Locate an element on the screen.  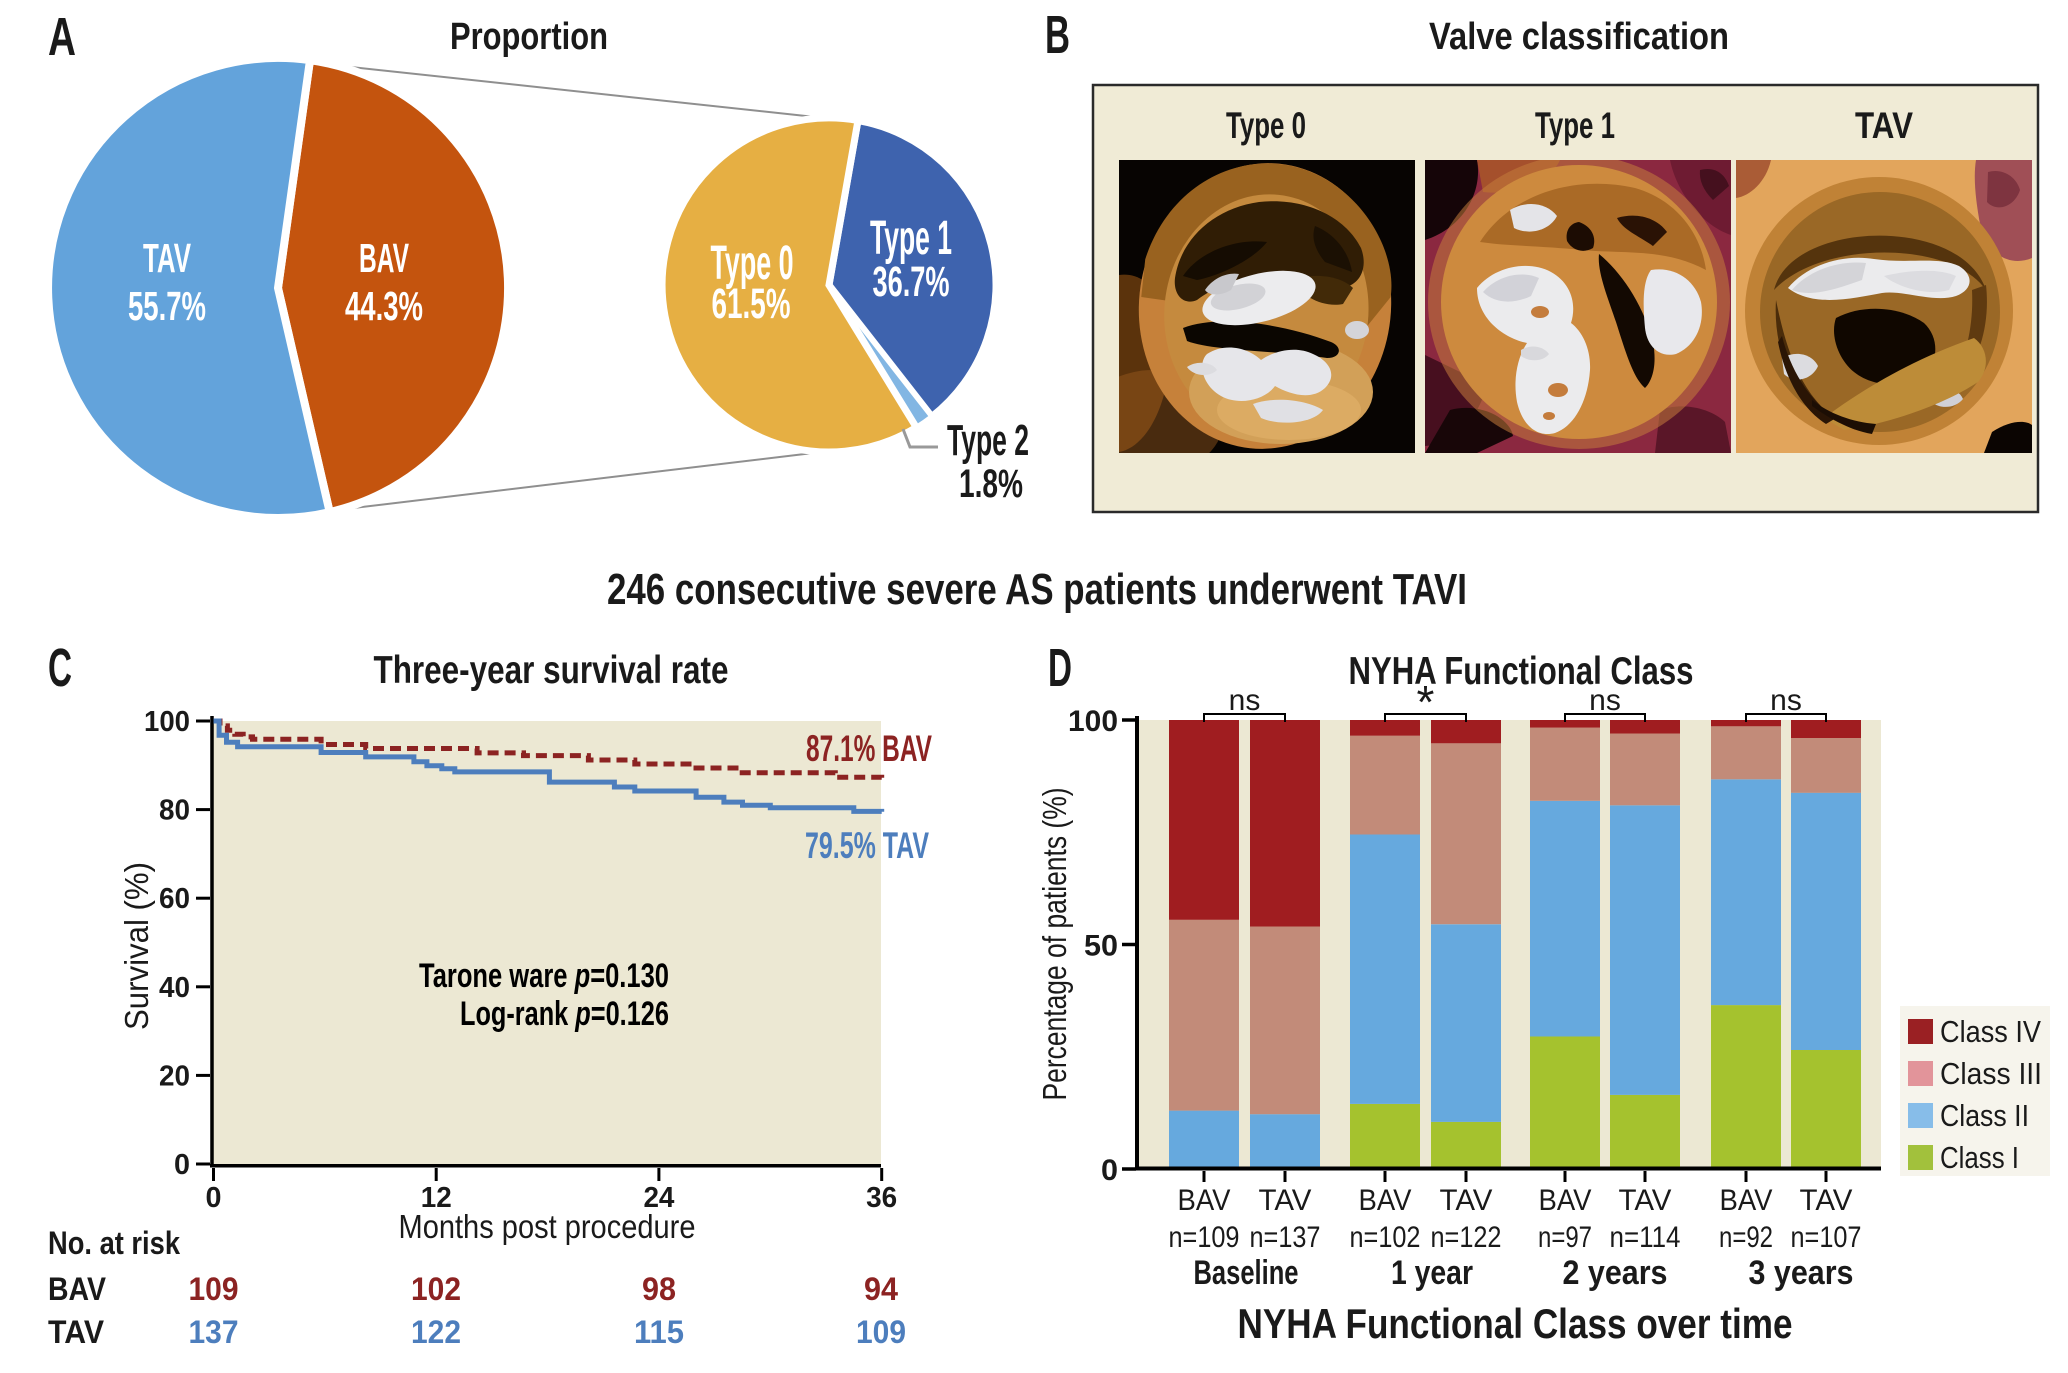
svg-text: n=109 is located at coordinates (1204, 1237).